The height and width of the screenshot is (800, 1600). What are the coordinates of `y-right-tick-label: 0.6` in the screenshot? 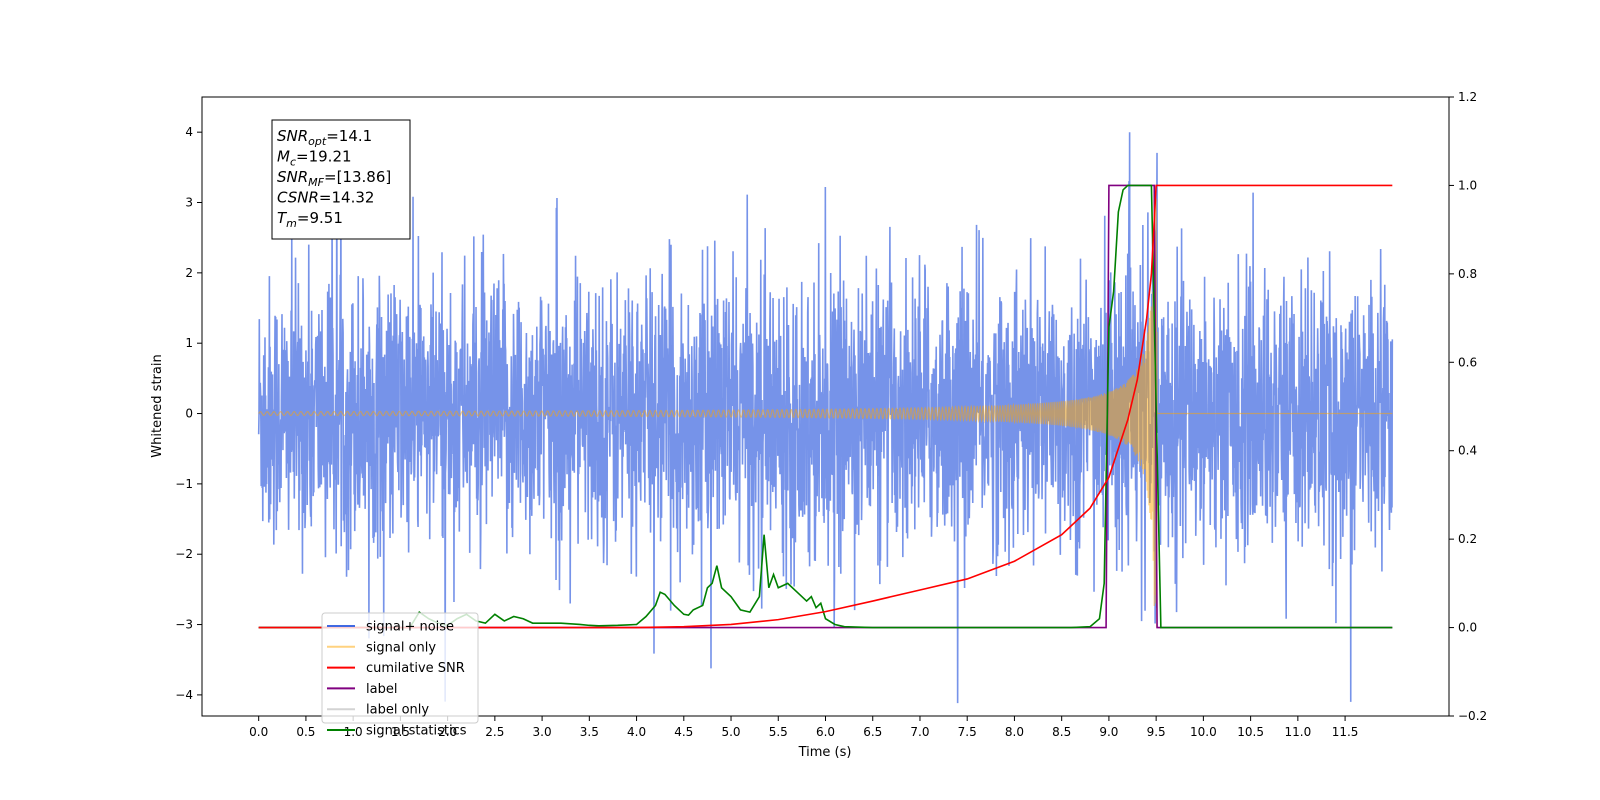 It's located at (1467, 362).